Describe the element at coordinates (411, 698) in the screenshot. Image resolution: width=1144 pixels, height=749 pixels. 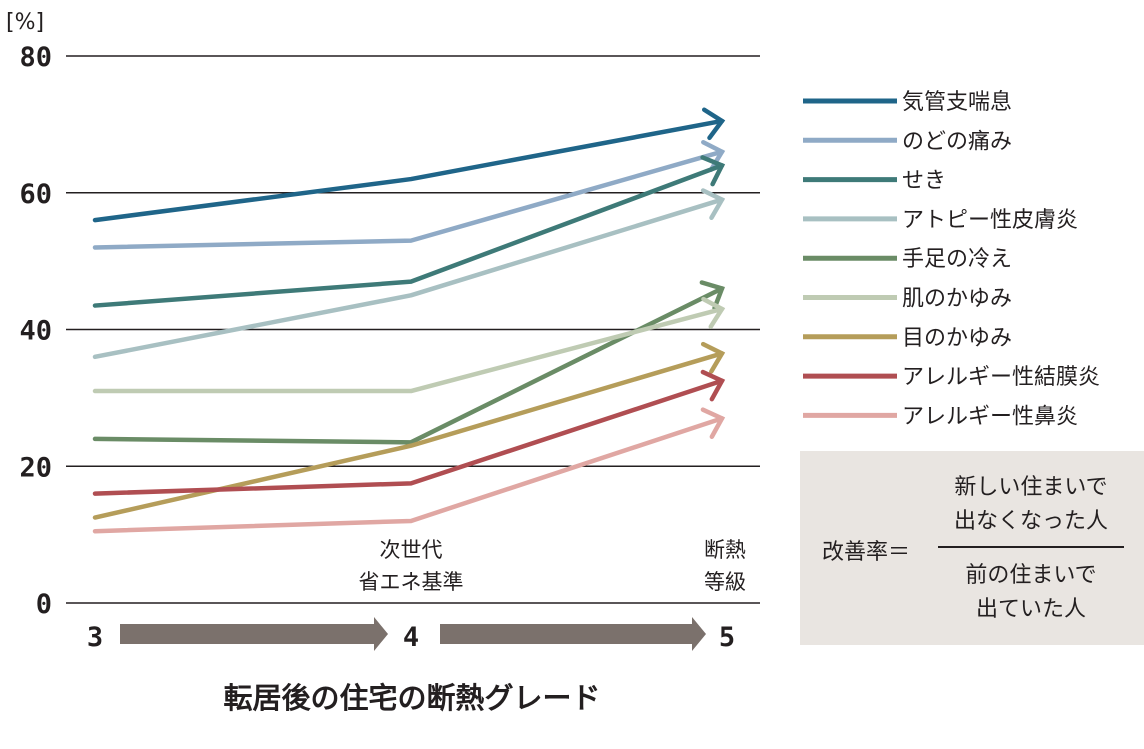
I see `x-axis-title: 転居後の住宅の断熱グレード` at that location.